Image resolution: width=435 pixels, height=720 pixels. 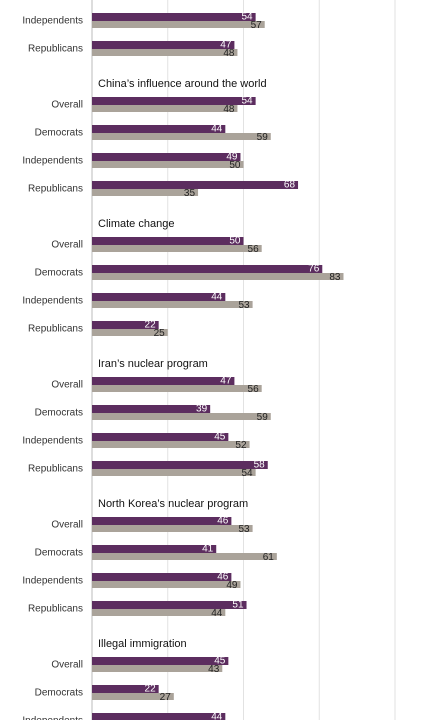 I want to click on value-label: 35, so click(x=190, y=193).